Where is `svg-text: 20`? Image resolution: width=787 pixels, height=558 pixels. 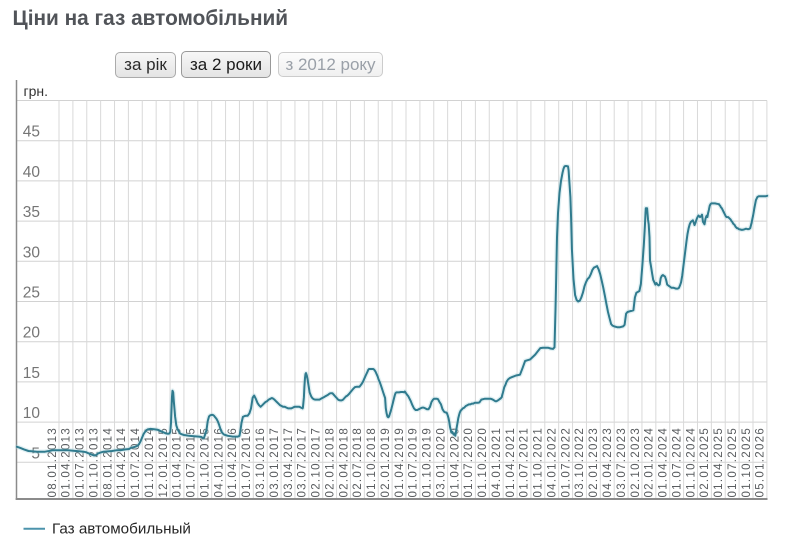
svg-text: 20 is located at coordinates (32, 333).